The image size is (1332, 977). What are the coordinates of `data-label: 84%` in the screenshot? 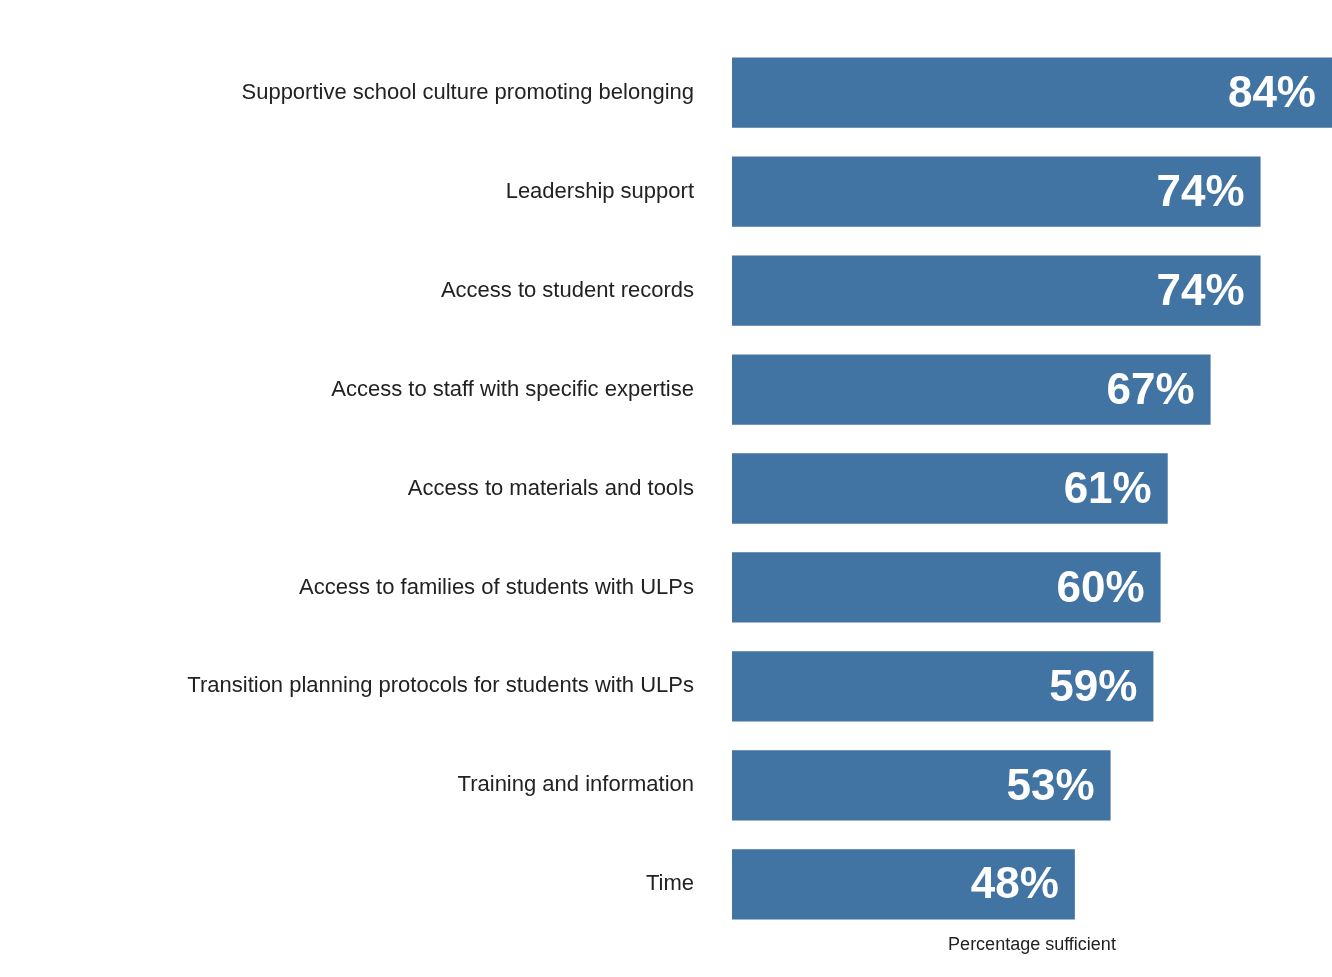 It's located at (1271, 91).